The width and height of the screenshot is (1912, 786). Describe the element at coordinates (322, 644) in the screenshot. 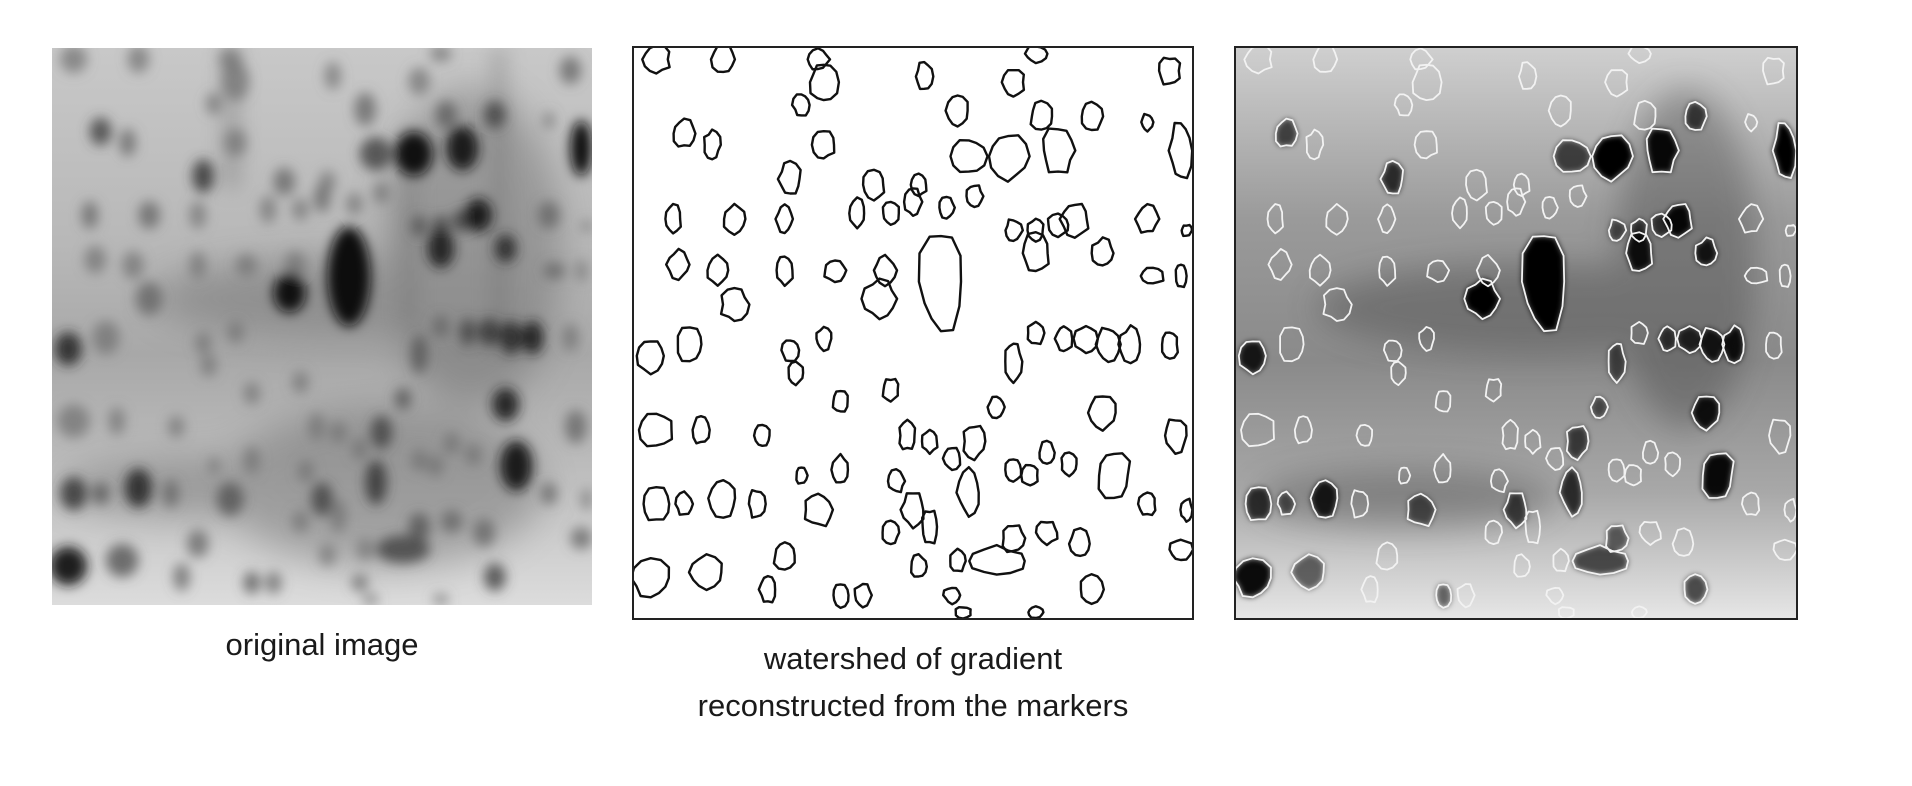

I see `caption-original-text: original image` at that location.